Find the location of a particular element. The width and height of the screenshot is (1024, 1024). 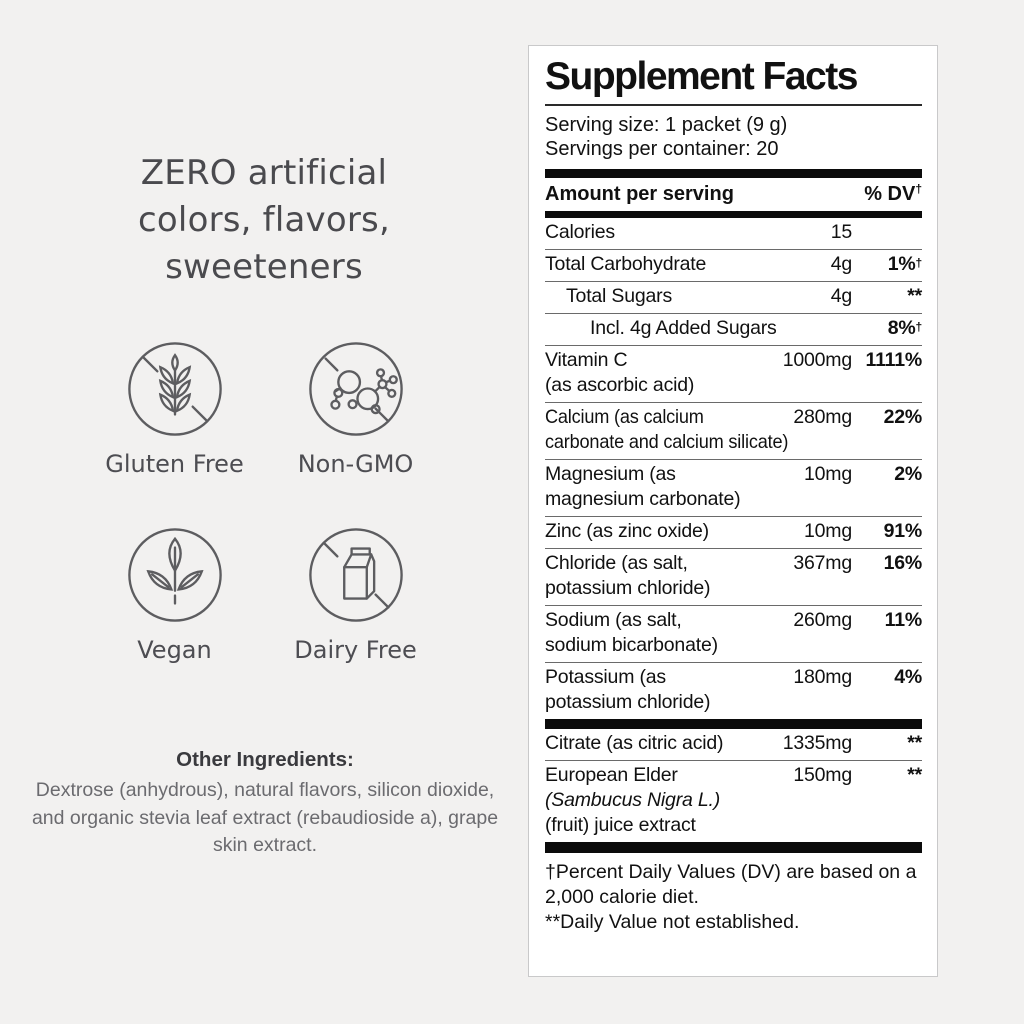

amount-value: 15 is located at coordinates (841, 232).